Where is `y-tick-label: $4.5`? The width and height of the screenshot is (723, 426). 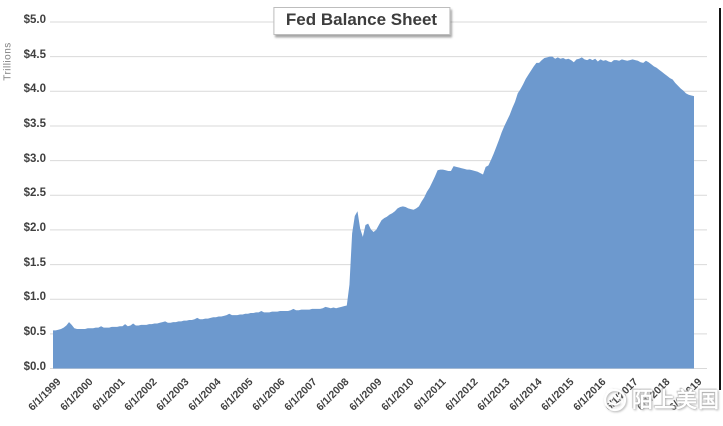
y-tick-label: $4.5 is located at coordinates (34, 54).